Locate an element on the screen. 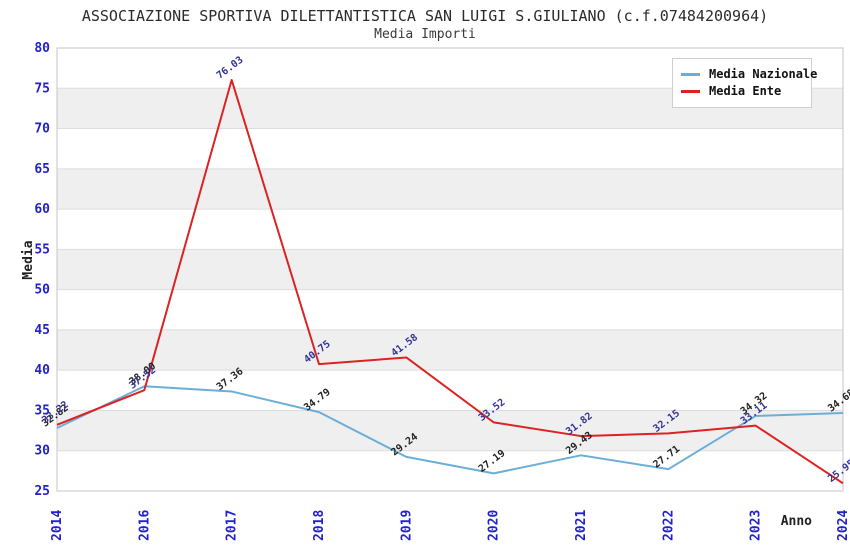 The image size is (850, 550). legend-item-media-ente: Media Ente is located at coordinates (742, 91).